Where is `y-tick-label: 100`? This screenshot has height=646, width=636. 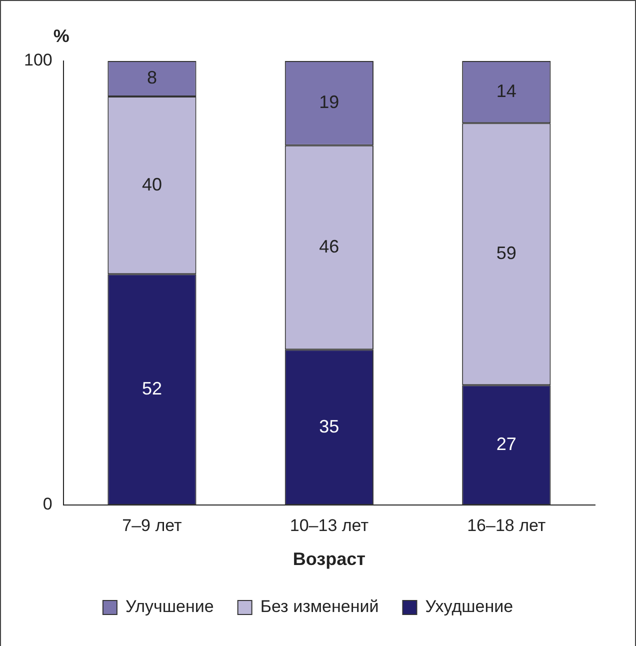 y-tick-label: 100 is located at coordinates (38, 60).